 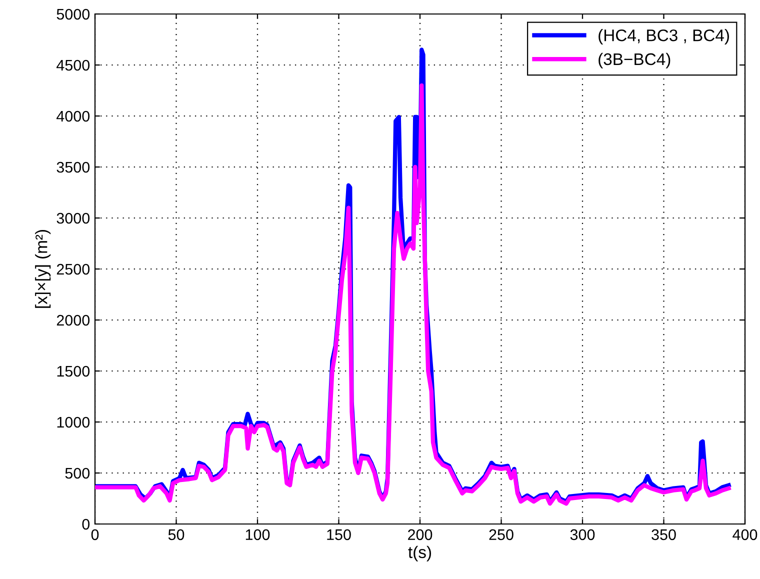 I want to click on x-axis-title: t(s), so click(x=419, y=554).